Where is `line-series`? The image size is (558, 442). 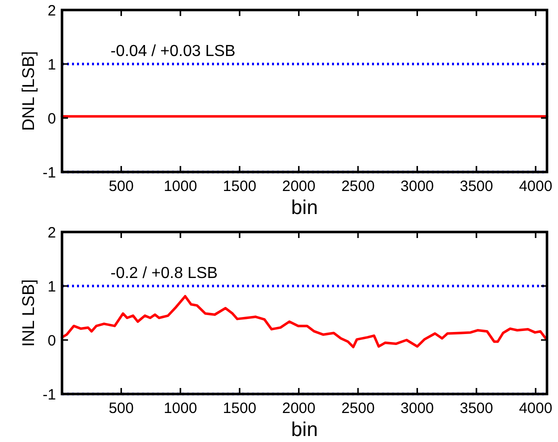 line-series is located at coordinates (303, 321).